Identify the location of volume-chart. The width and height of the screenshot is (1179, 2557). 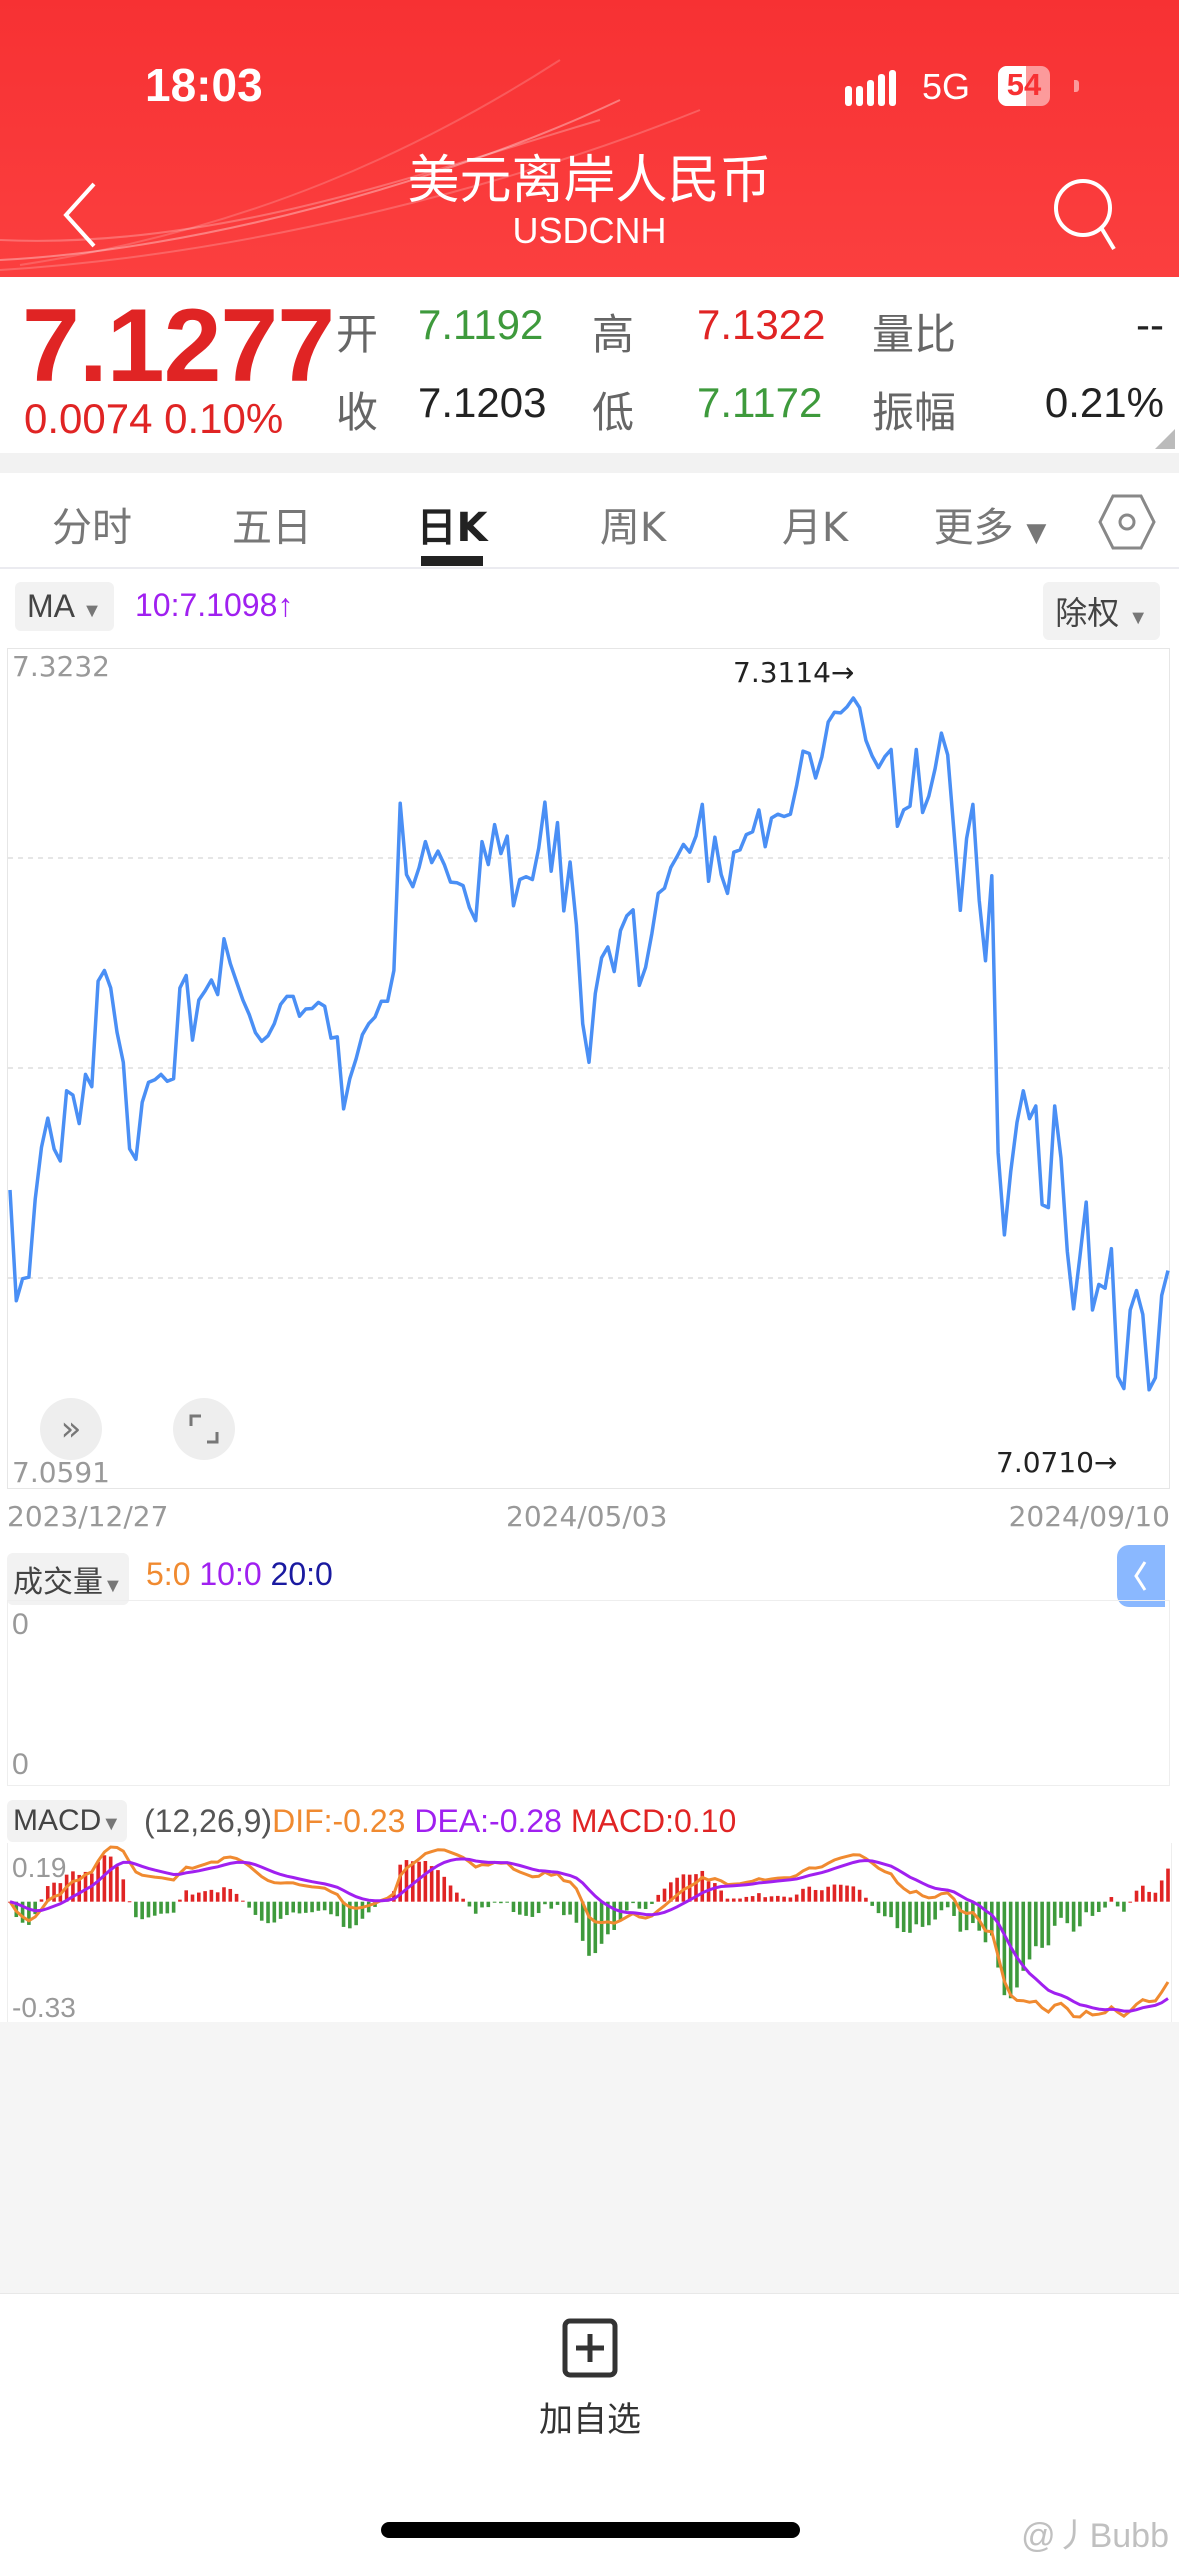
(588, 1693).